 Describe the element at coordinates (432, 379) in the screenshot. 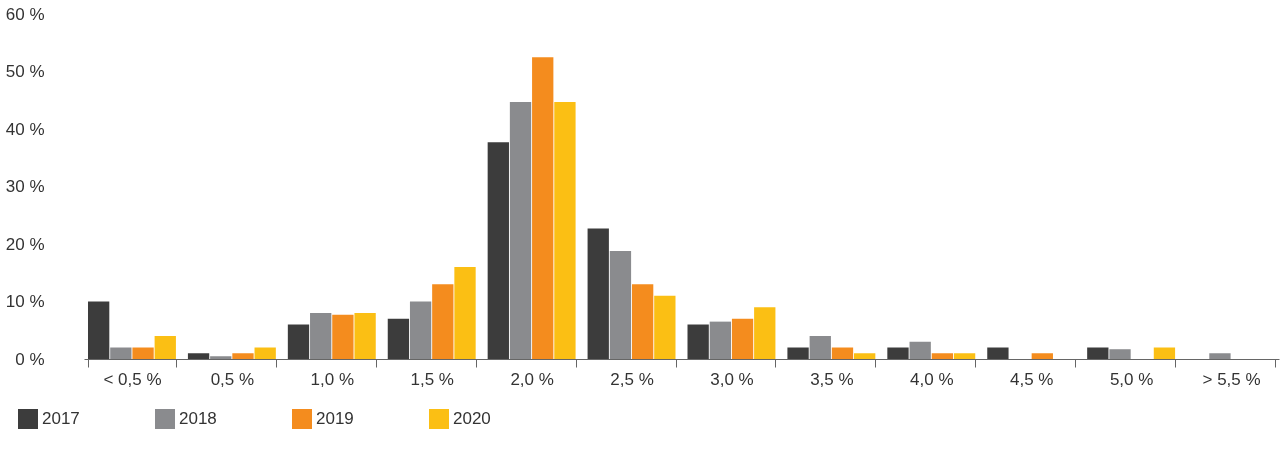

I see `x-tick-label: 1,5 %` at that location.